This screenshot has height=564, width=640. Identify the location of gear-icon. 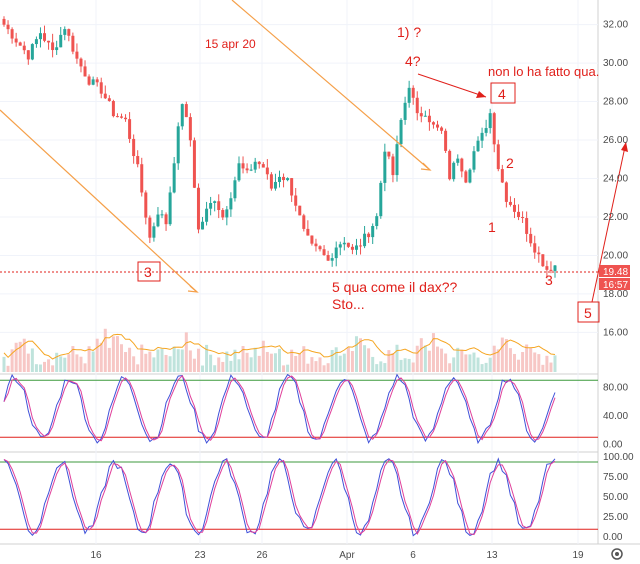
(617, 554).